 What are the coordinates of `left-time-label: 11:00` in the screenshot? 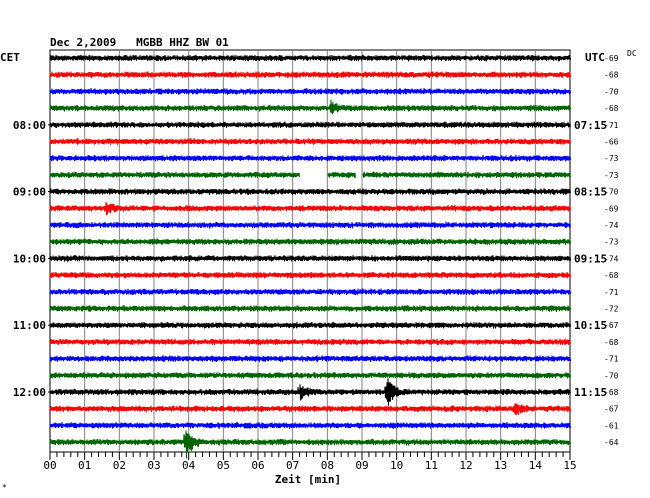 It's located at (29, 325).